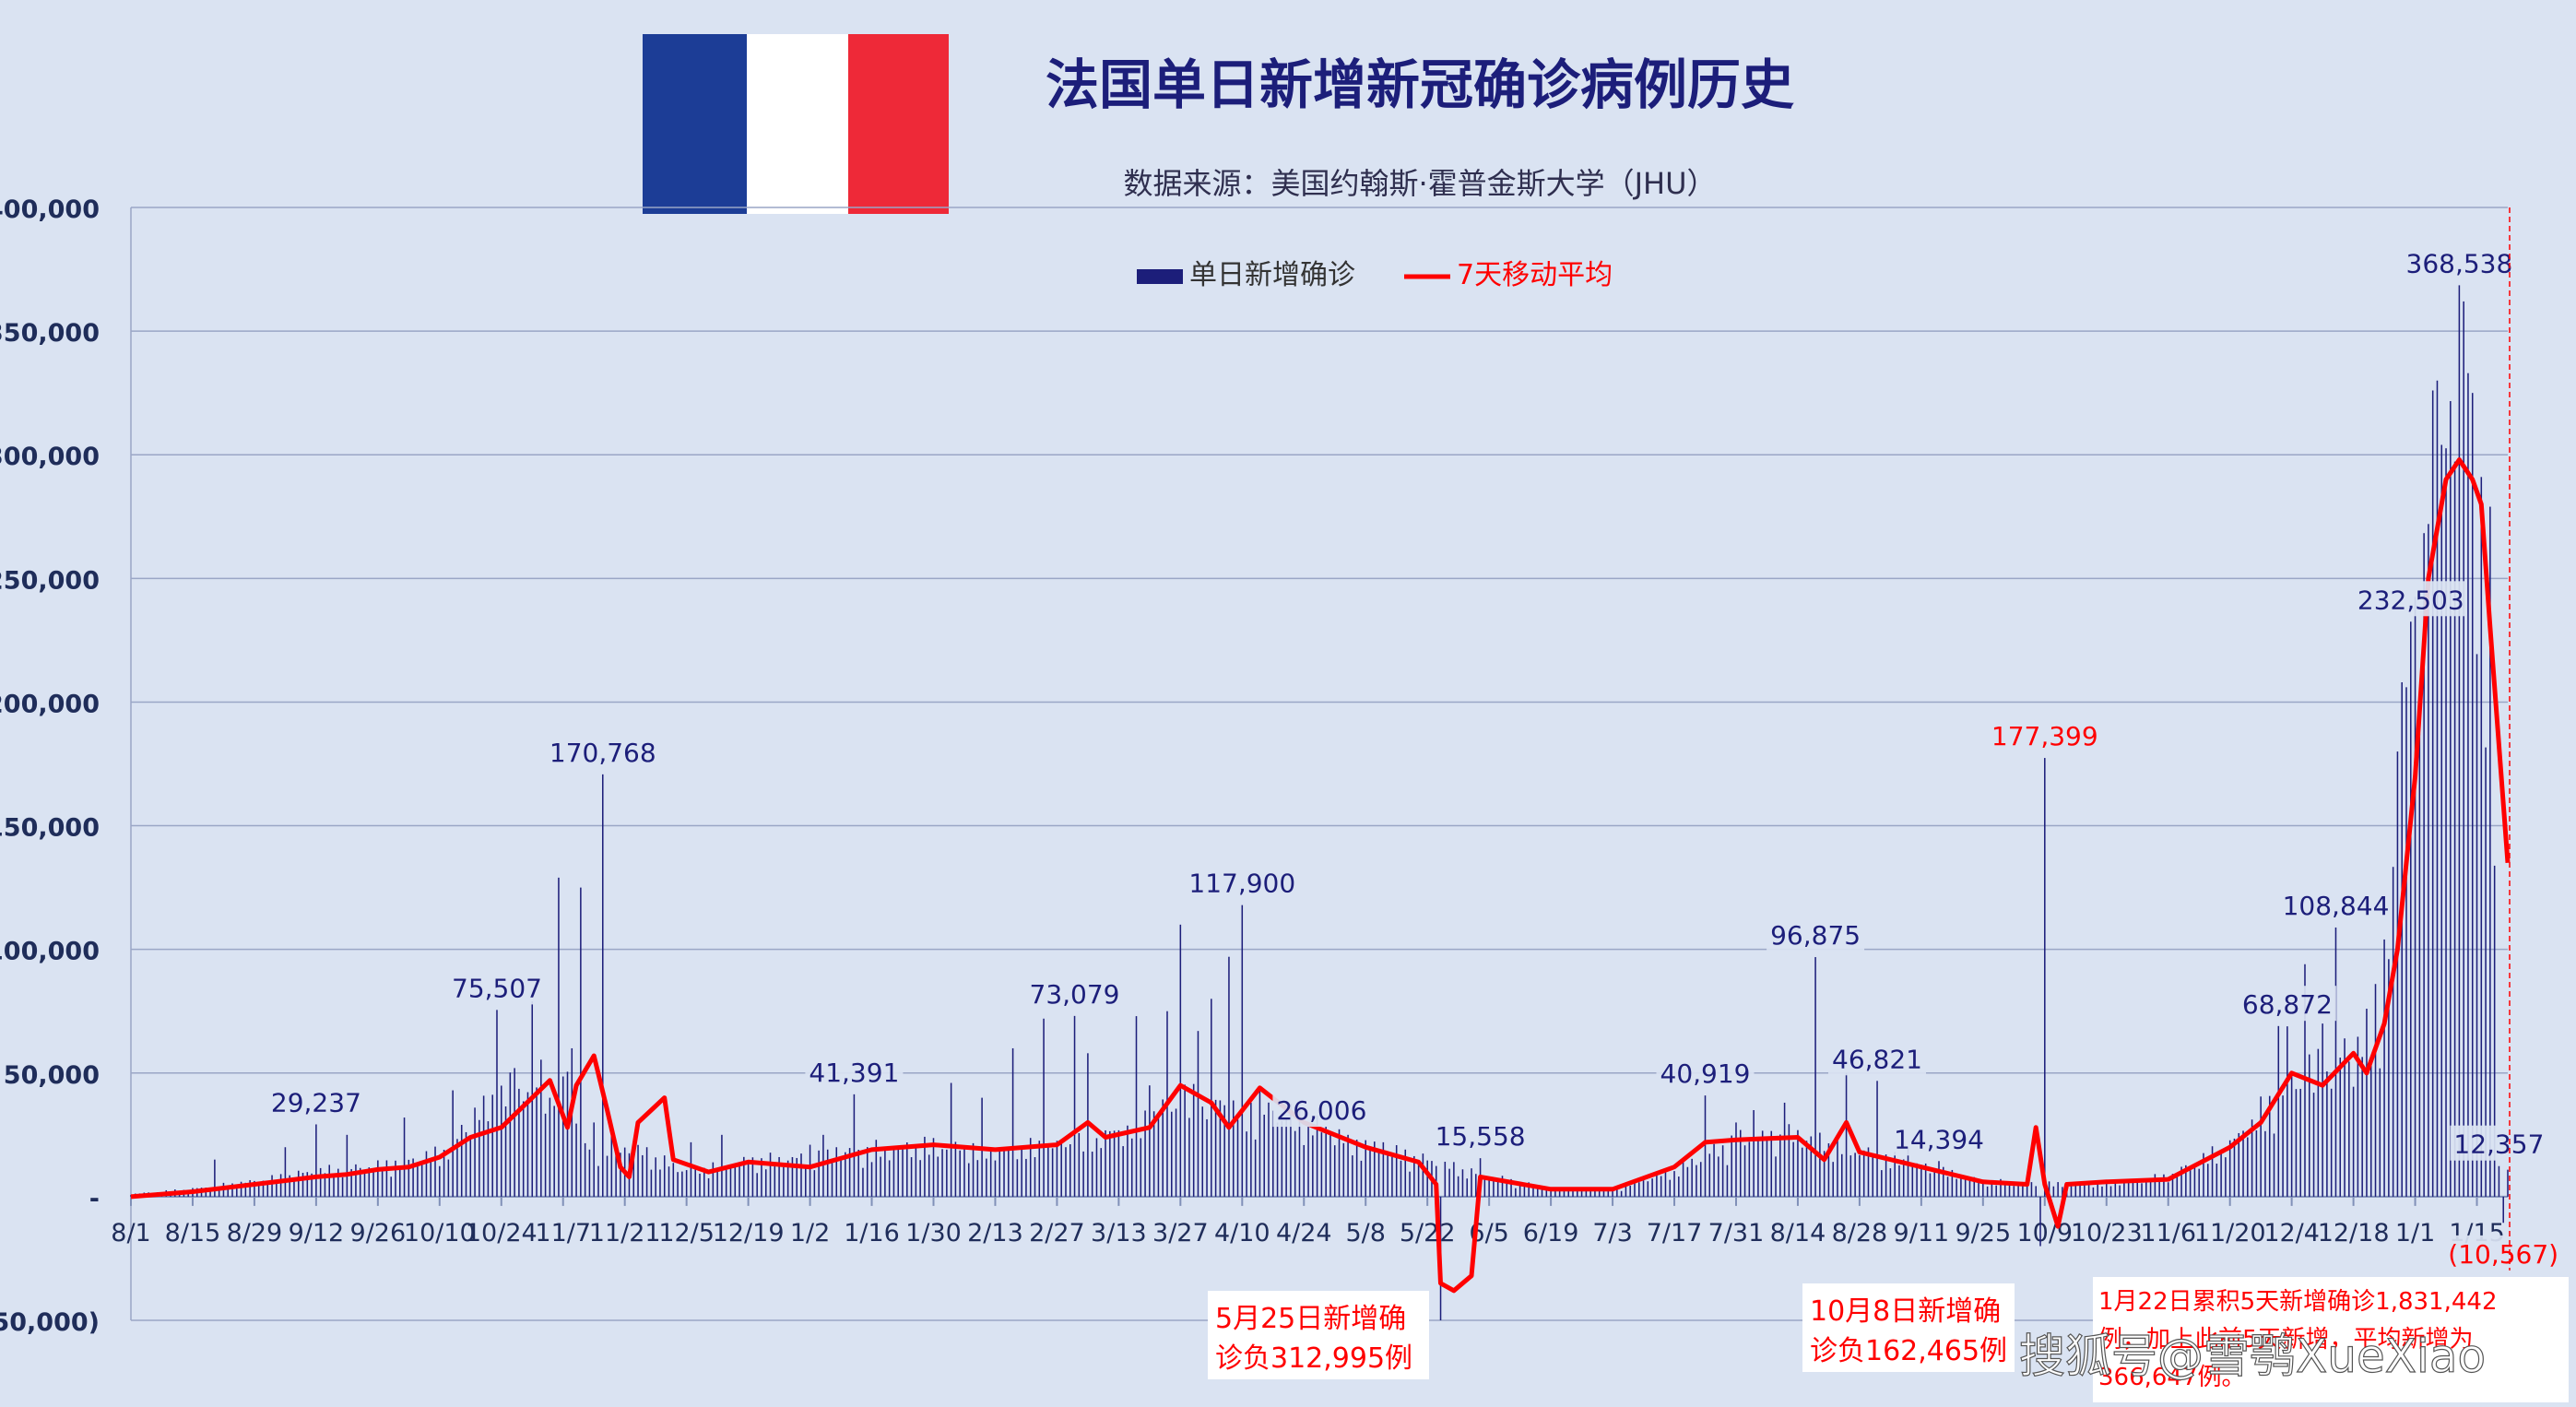 This screenshot has width=2576, height=1407. What do you see at coordinates (502, 1233) in the screenshot?
I see `x-tick-label: 10/24` at bounding box center [502, 1233].